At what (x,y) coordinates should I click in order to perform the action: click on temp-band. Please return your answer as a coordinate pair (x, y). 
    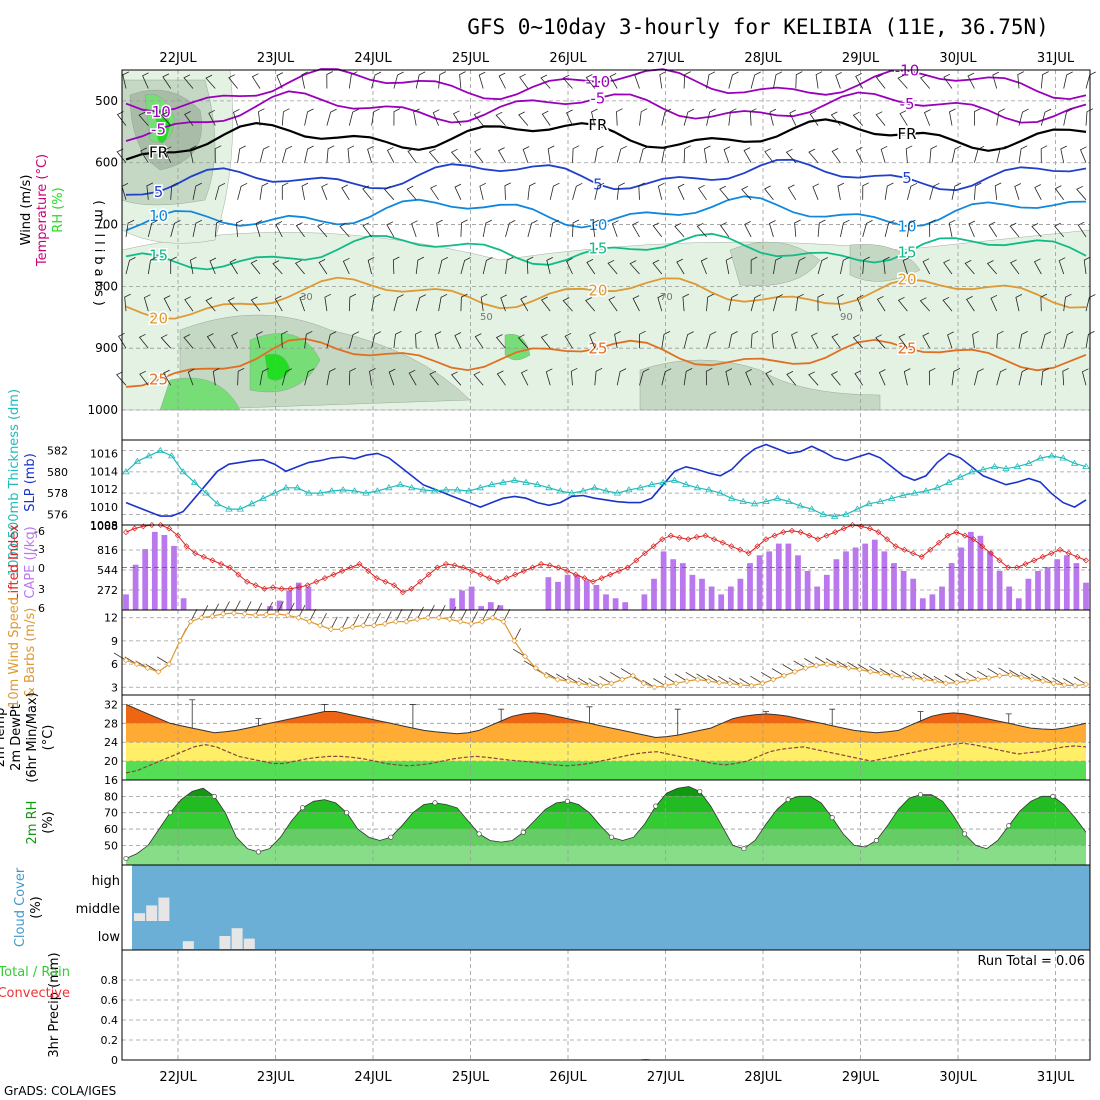
    Looking at the image, I should click on (606, 733).